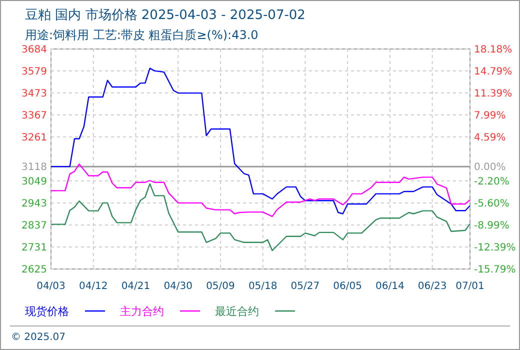 Image resolution: width=520 pixels, height=350 pixels. Describe the element at coordinates (347, 286) in the screenshot. I see `x-tick-label: 06/05` at that location.